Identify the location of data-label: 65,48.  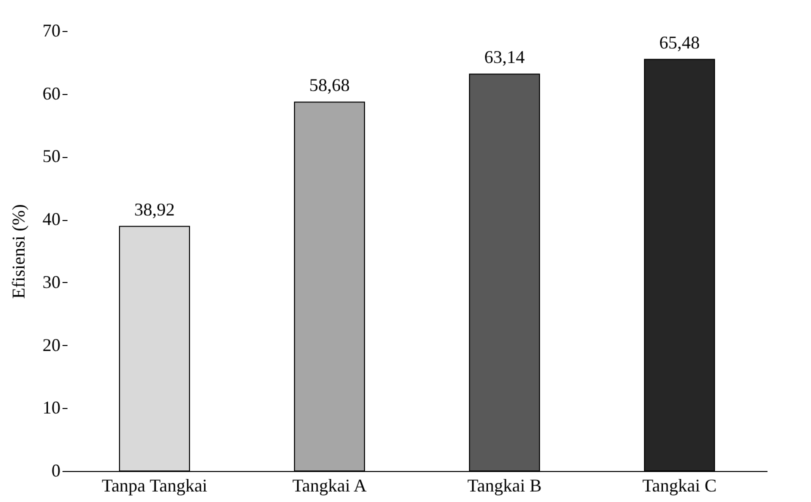
(679, 42).